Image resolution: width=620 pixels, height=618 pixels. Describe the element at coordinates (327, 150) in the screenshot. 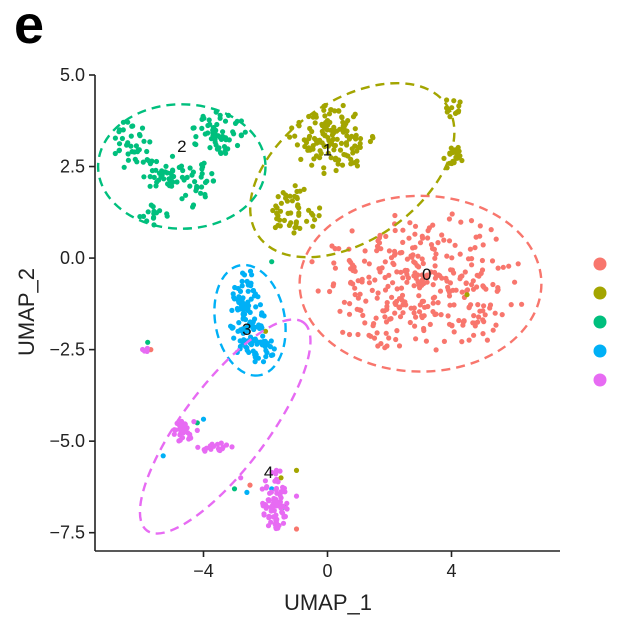

I see `cluster-1-label: 1` at that location.